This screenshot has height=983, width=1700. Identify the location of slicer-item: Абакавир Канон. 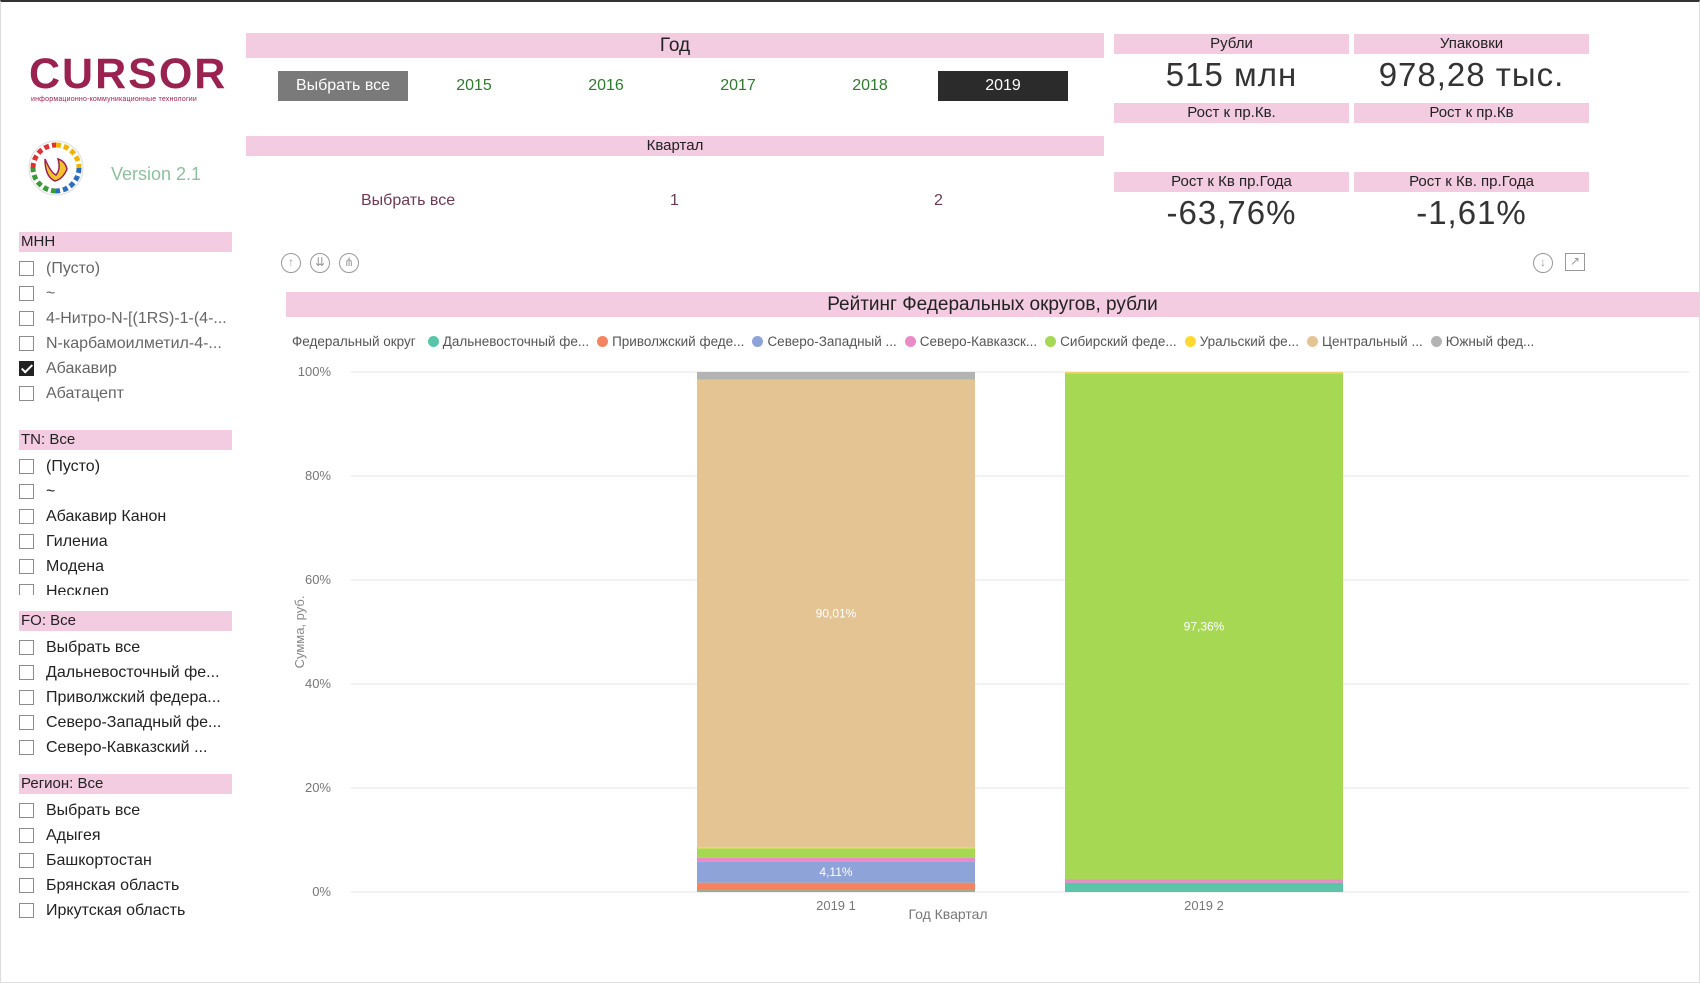
(134, 516).